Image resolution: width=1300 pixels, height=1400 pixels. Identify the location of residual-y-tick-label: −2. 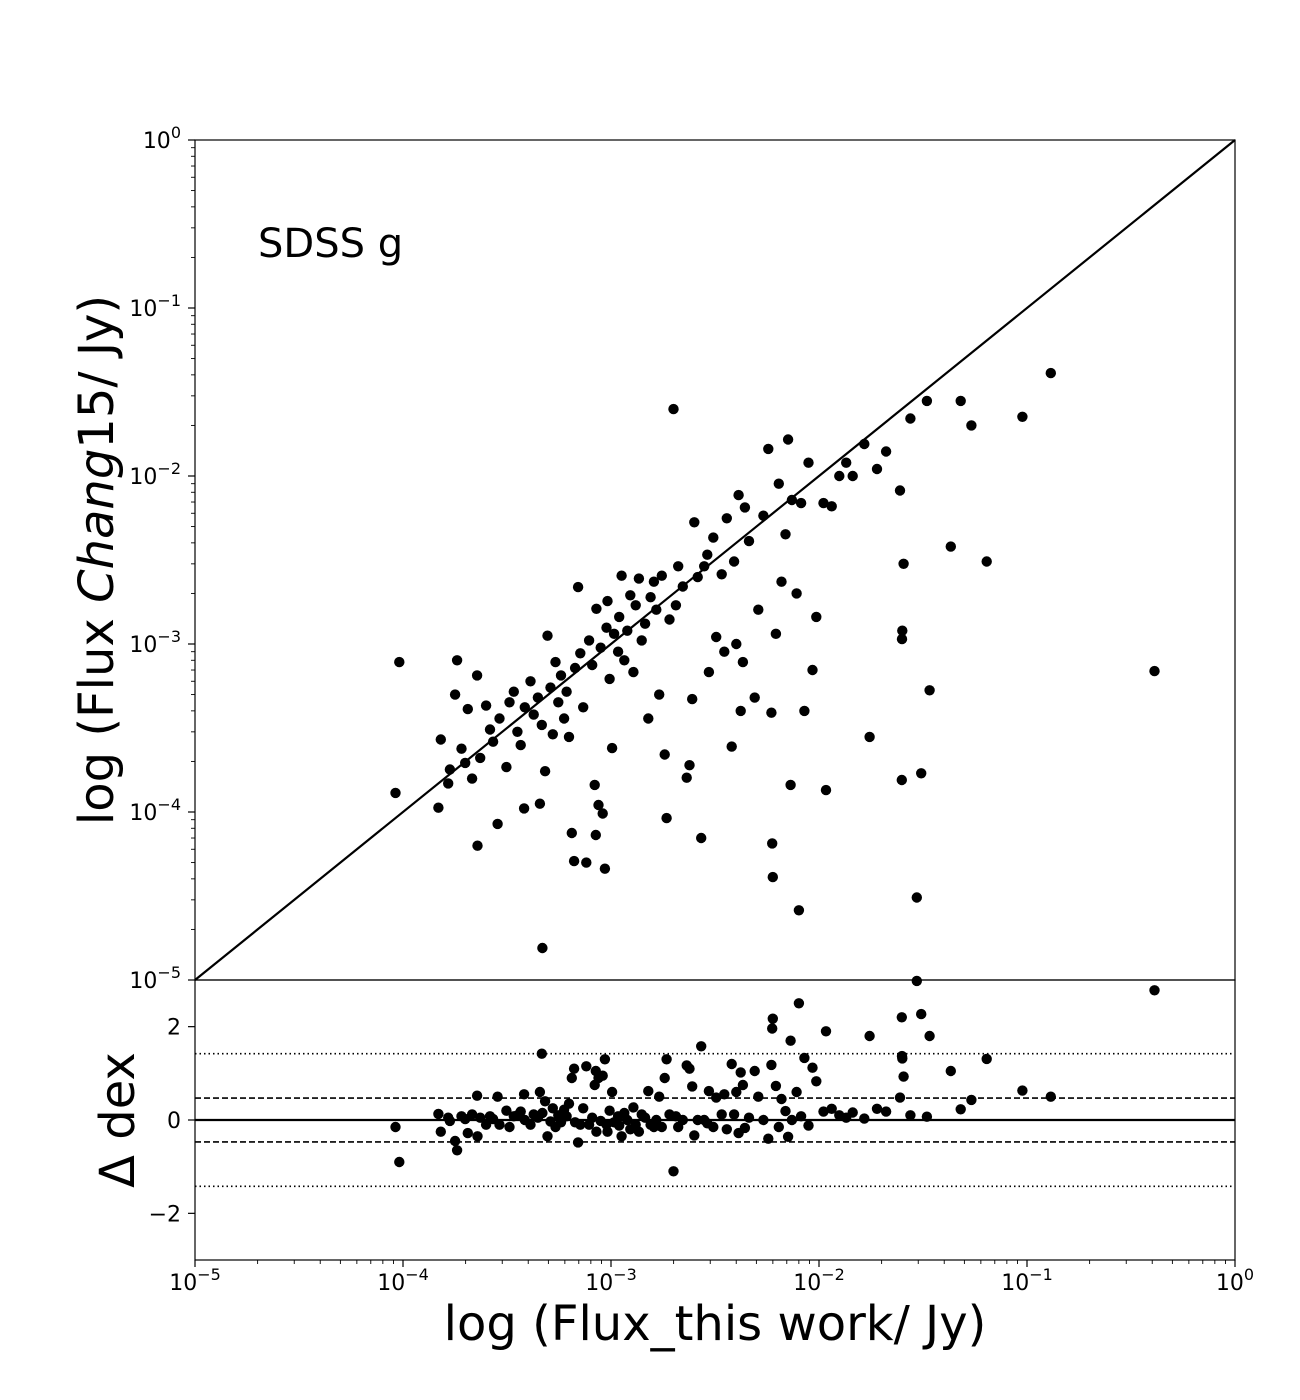
(165, 1214).